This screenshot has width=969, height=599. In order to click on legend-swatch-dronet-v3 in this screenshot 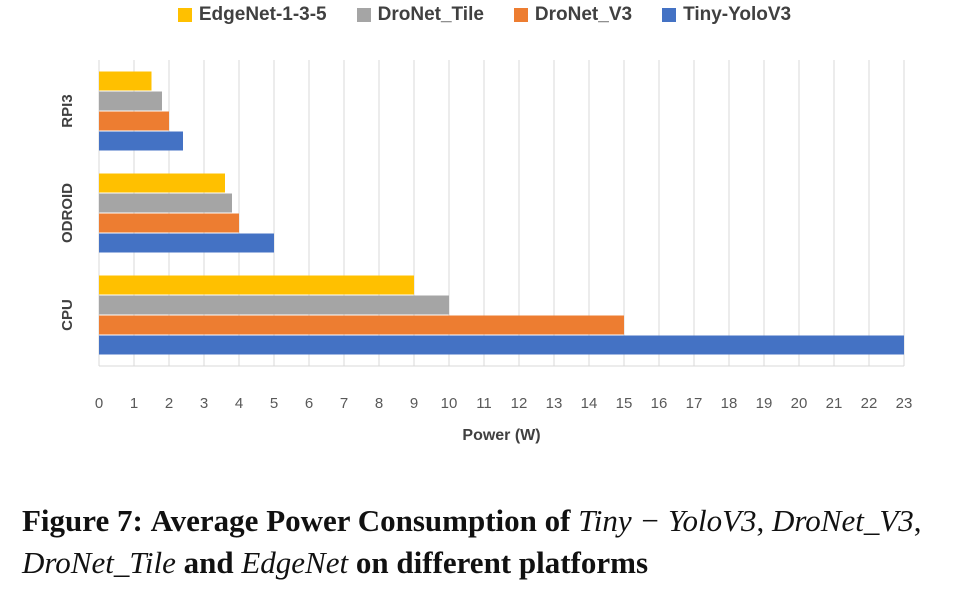, I will do `click(520, 15)`.